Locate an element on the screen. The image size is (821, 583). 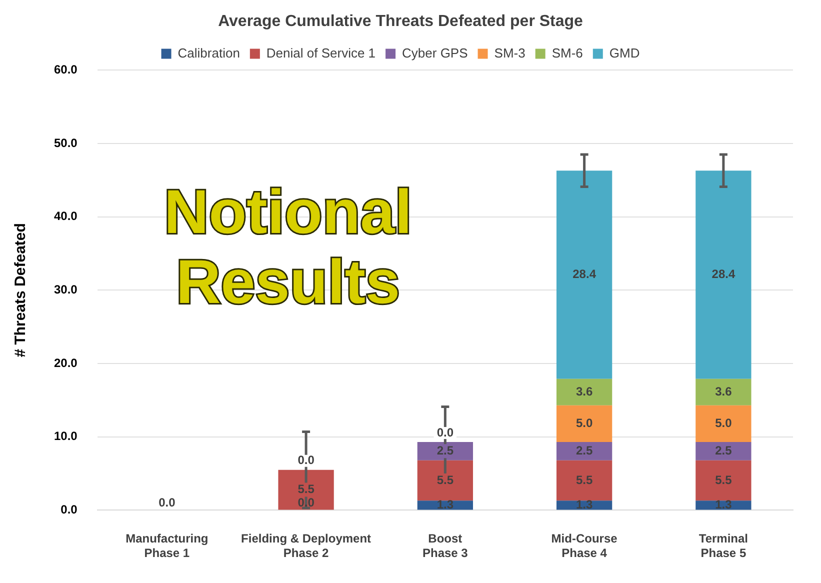
y-tick-label: 30.0 is located at coordinates (66, 289).